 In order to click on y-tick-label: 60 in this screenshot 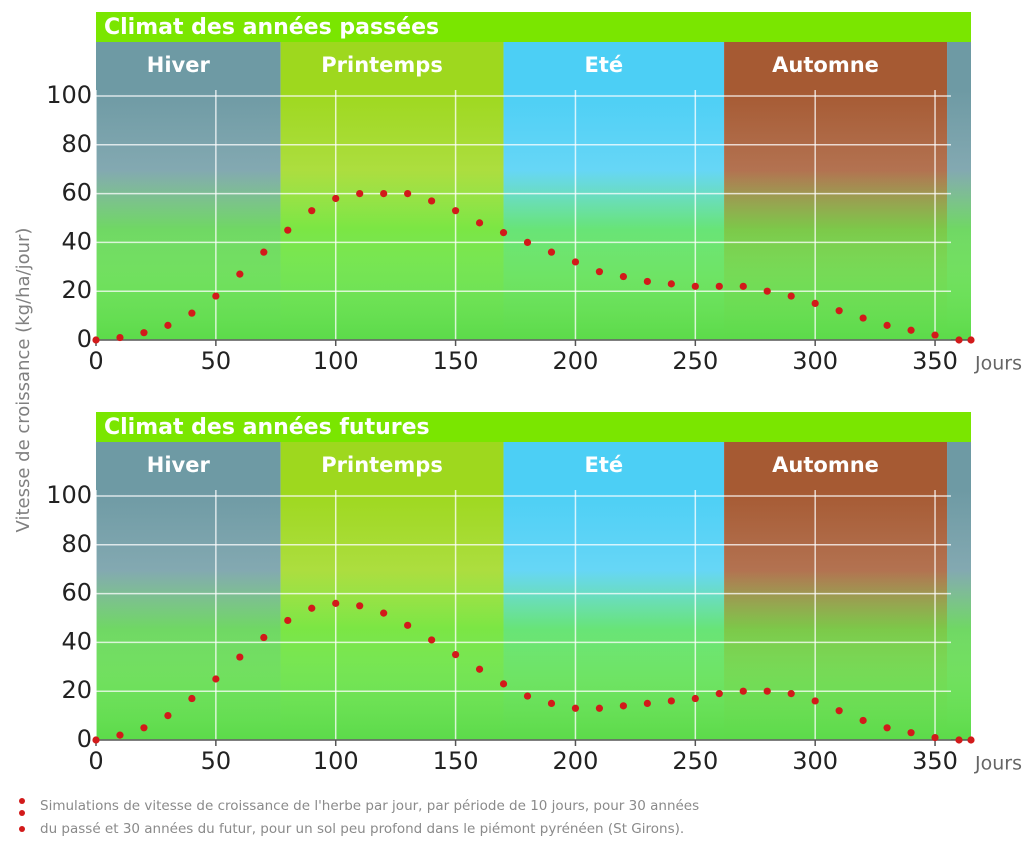, I will do `click(76, 593)`.